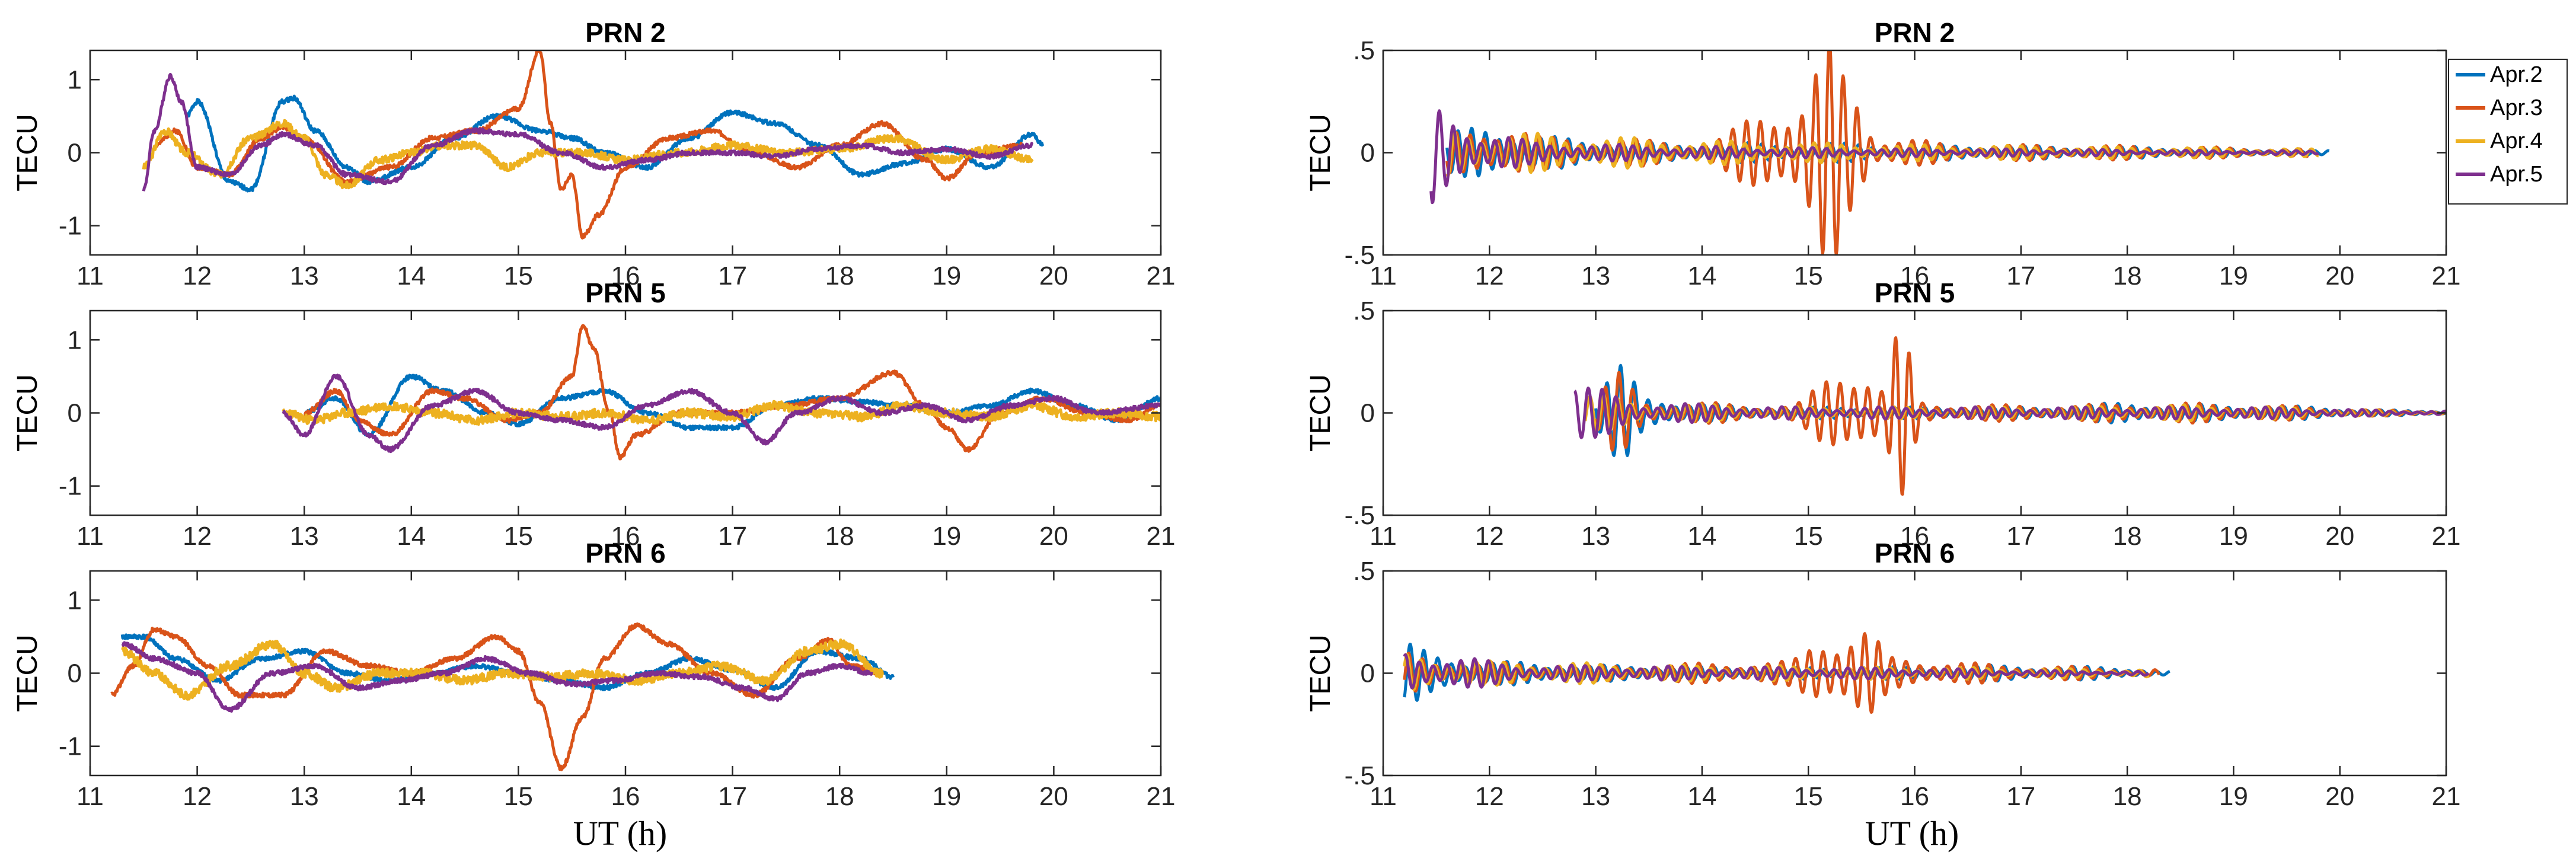  Describe the element at coordinates (75, 600) in the screenshot. I see `y-tick-label: 1` at that location.